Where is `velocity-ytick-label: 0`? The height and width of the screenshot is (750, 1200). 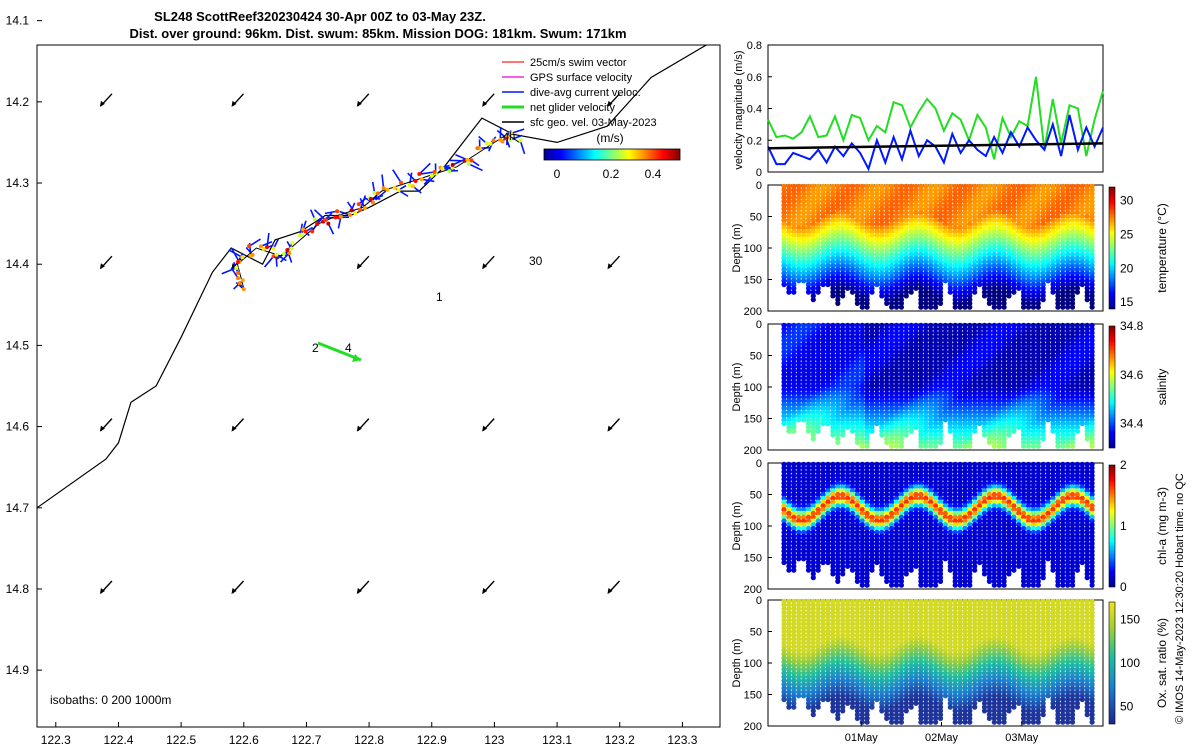
velocity-ytick-label: 0 is located at coordinates (759, 173).